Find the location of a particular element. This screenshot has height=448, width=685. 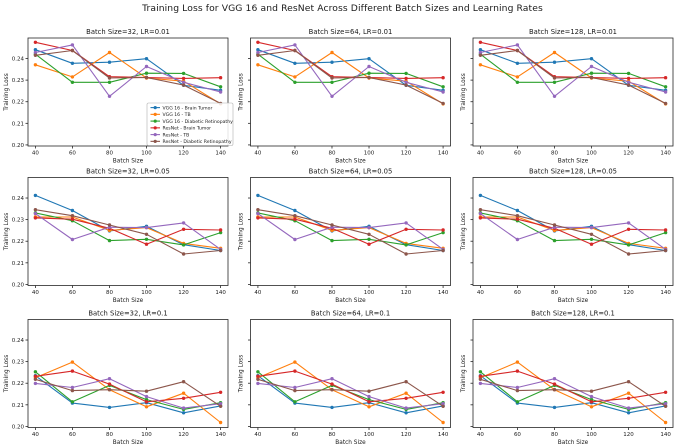

x-tick-label: 60 is located at coordinates (294, 435).